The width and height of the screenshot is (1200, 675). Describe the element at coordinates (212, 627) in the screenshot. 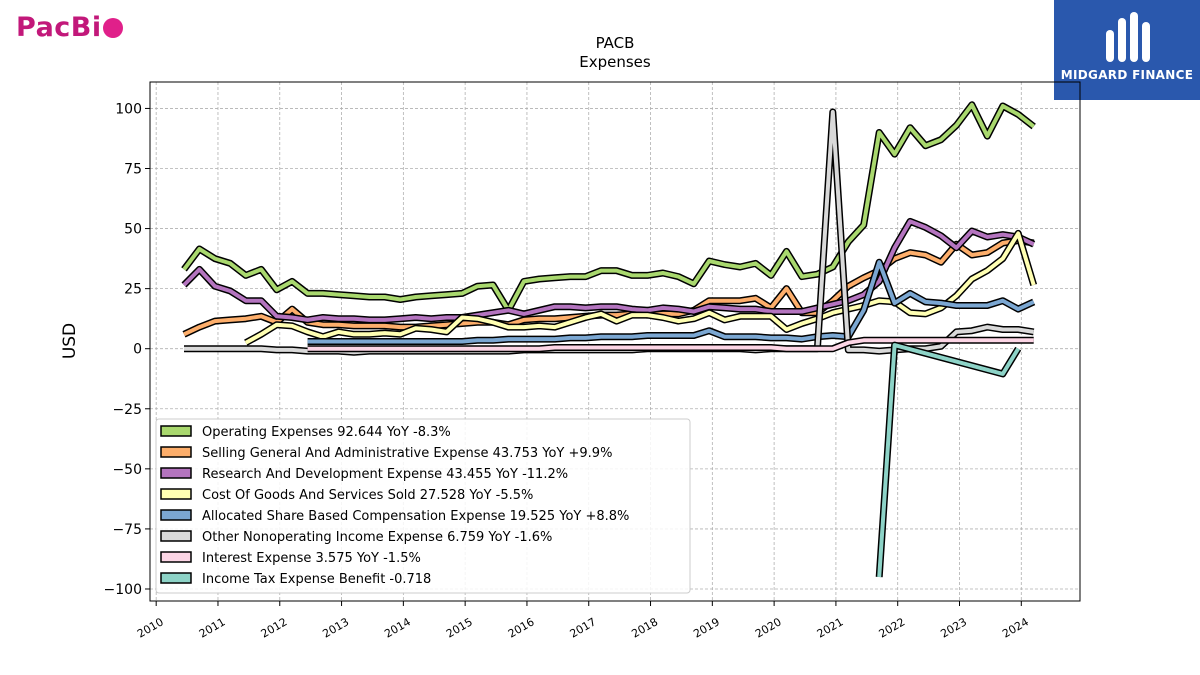

I see `x-tick-label: 2011` at that location.